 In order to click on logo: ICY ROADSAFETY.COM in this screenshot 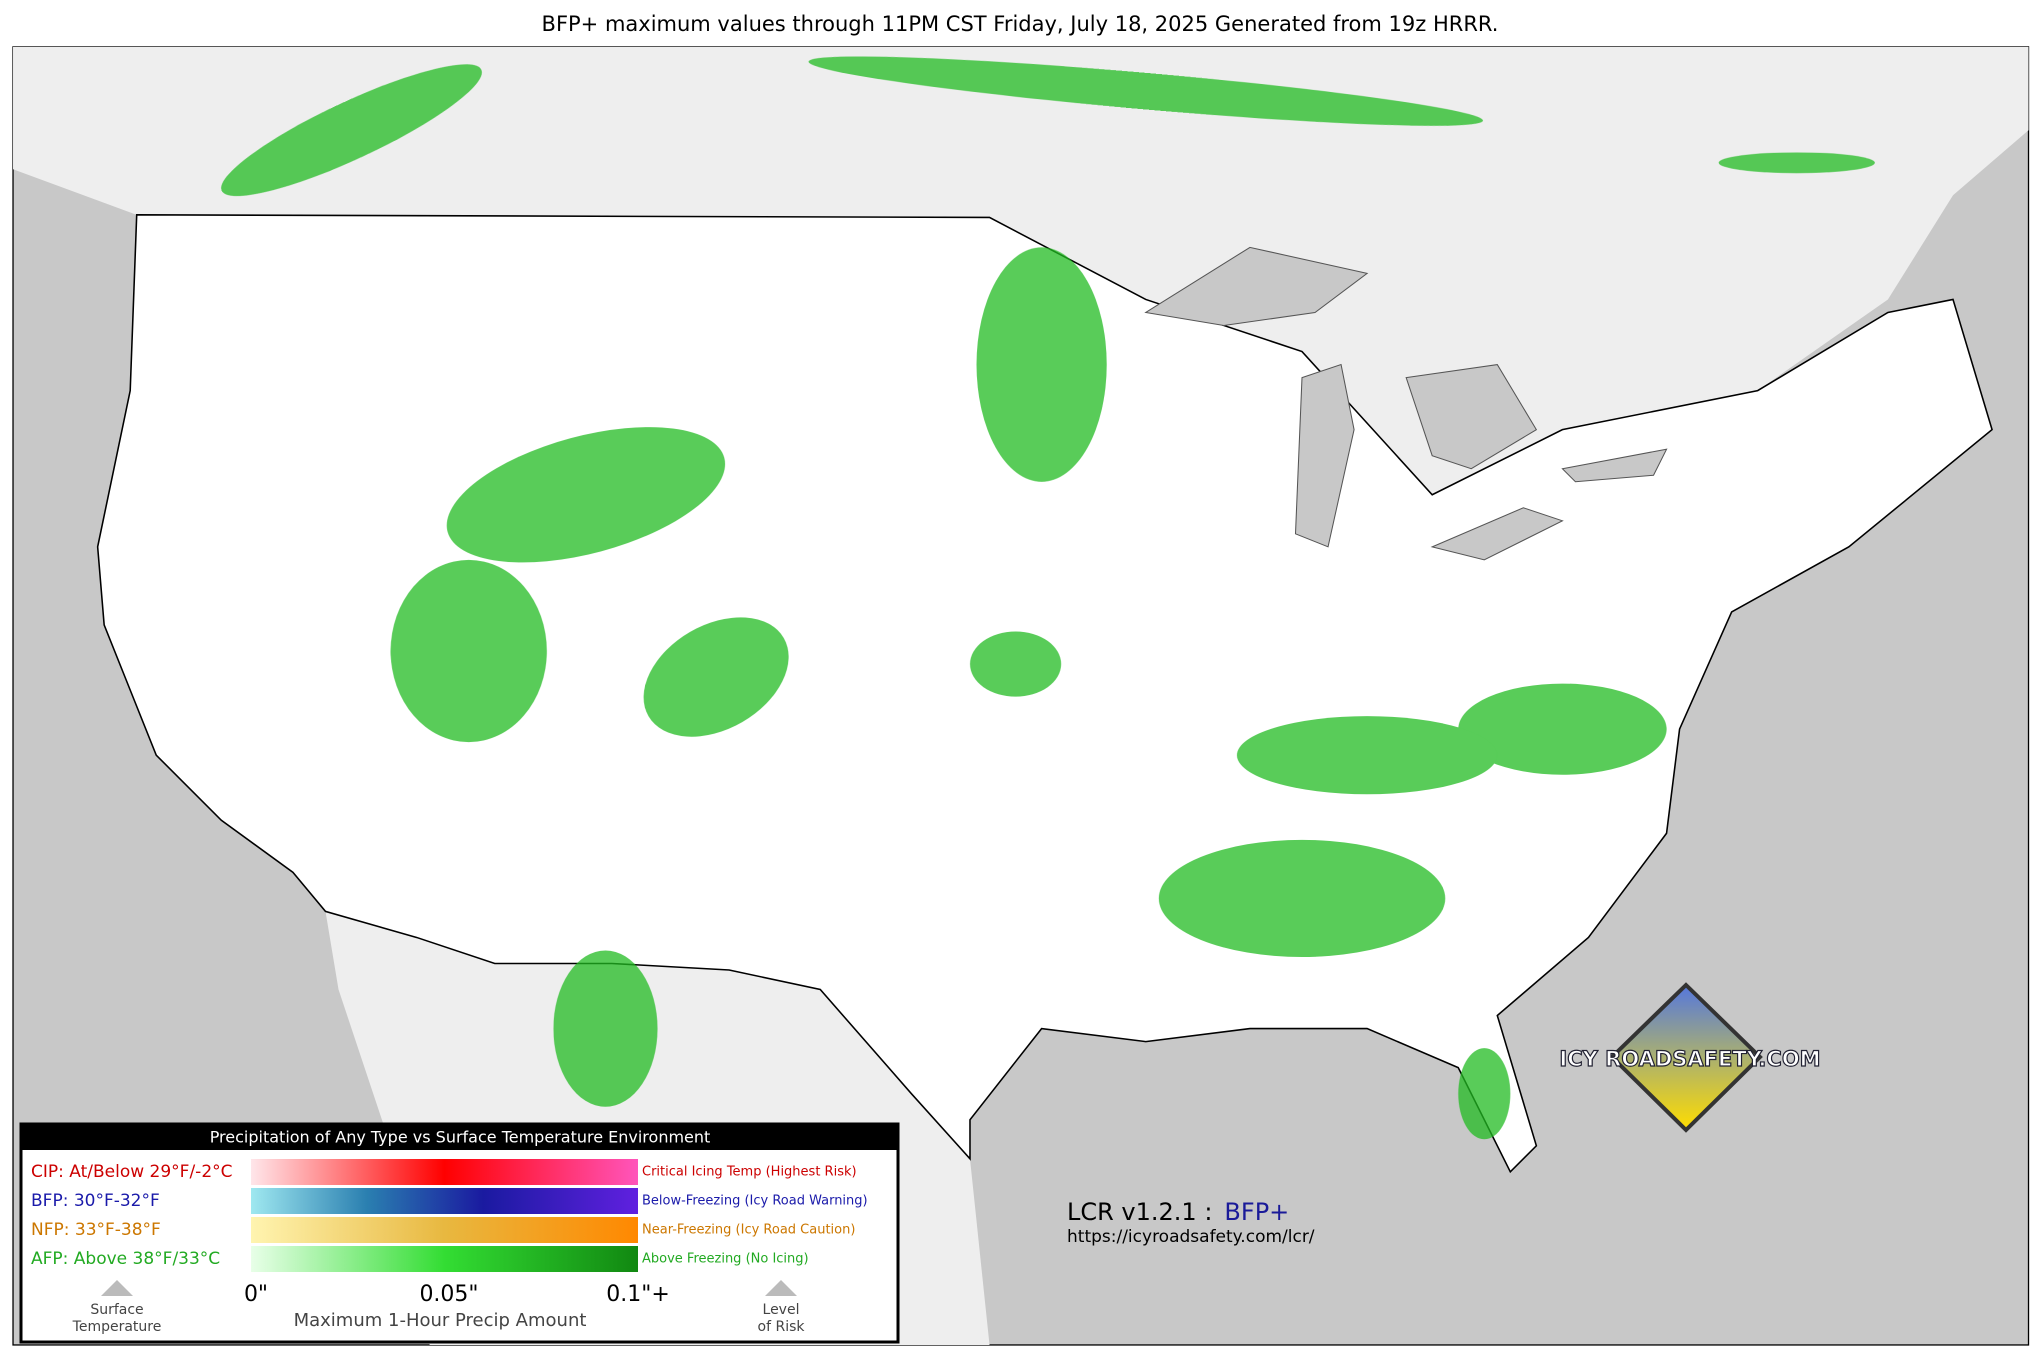, I will do `click(1690, 1057)`.